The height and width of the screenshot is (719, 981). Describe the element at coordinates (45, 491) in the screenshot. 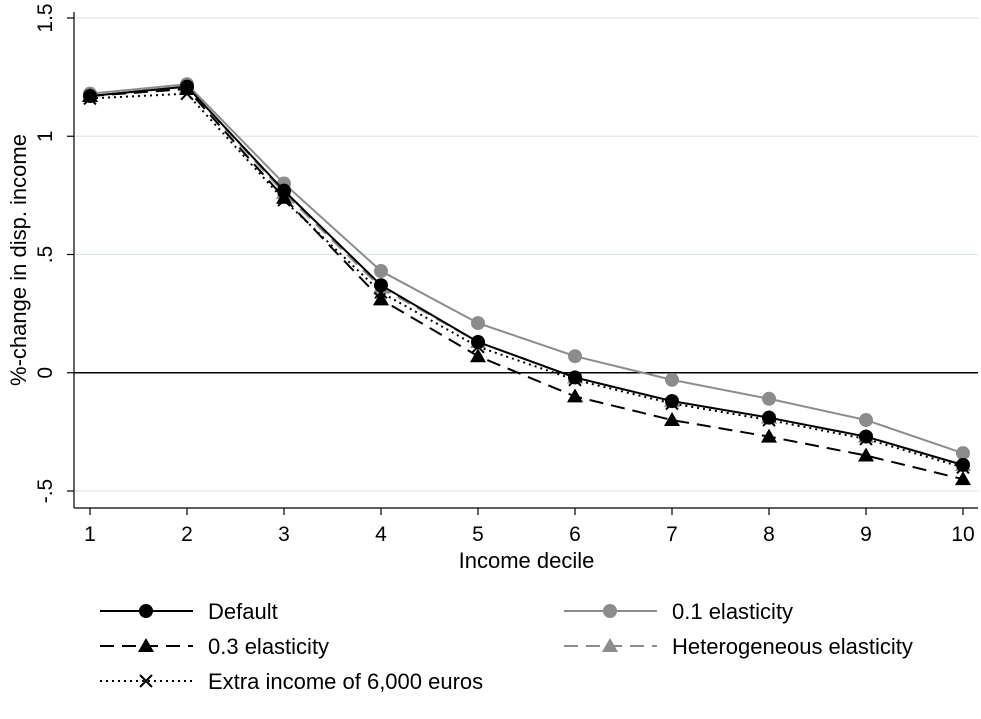

I see `y-tick-label: -.5` at that location.